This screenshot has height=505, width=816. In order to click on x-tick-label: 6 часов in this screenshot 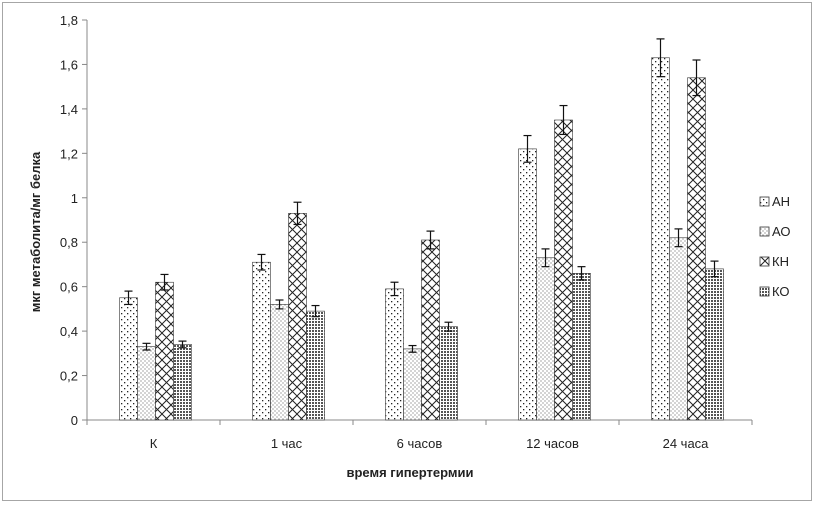, I will do `click(420, 443)`.